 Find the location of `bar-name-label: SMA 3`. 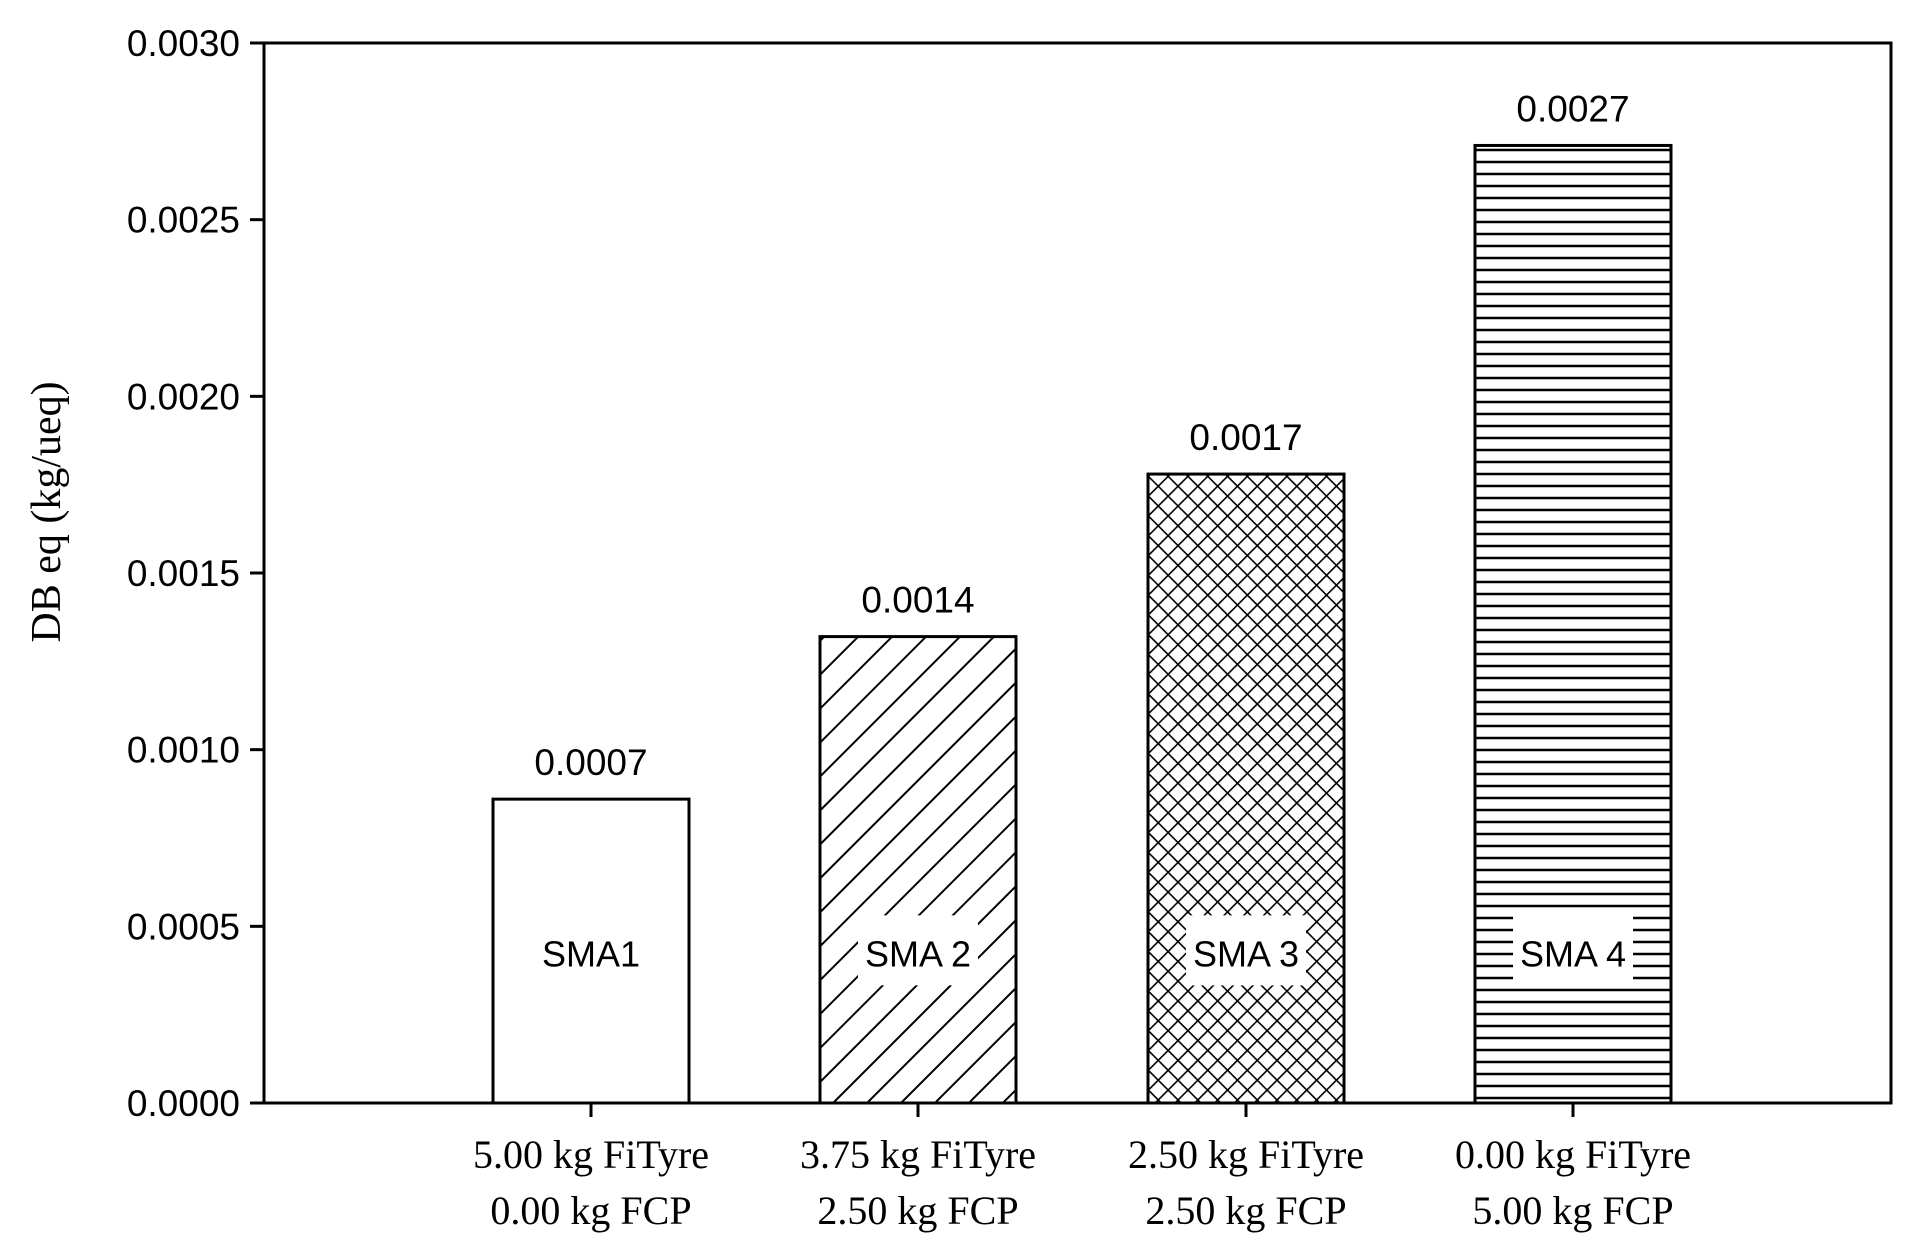

bar-name-label: SMA 3 is located at coordinates (1246, 953).